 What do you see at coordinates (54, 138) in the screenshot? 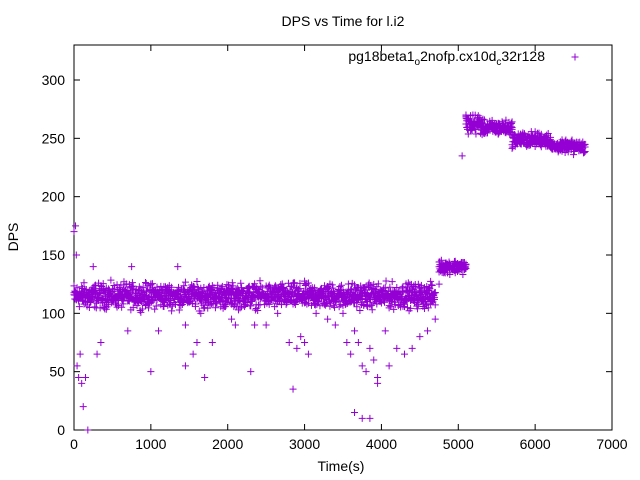
I see `y-tick-label: 250` at bounding box center [54, 138].